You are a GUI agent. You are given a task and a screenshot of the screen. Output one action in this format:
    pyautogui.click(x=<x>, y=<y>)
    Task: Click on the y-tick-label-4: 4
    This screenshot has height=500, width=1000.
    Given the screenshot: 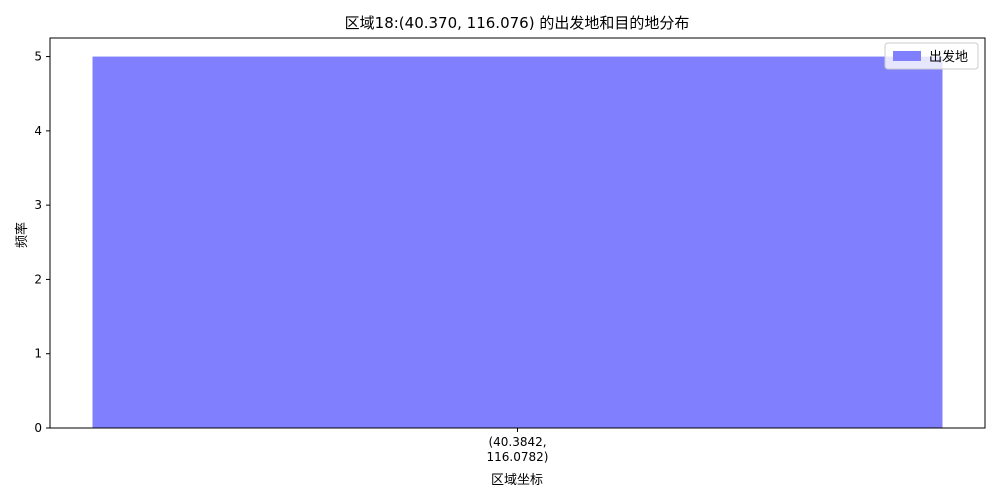 What is the action you would take?
    pyautogui.click(x=38, y=131)
    